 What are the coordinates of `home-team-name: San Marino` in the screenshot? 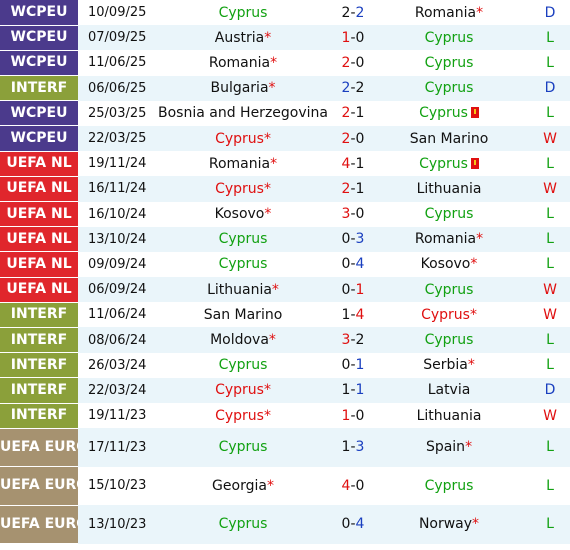 It's located at (243, 314).